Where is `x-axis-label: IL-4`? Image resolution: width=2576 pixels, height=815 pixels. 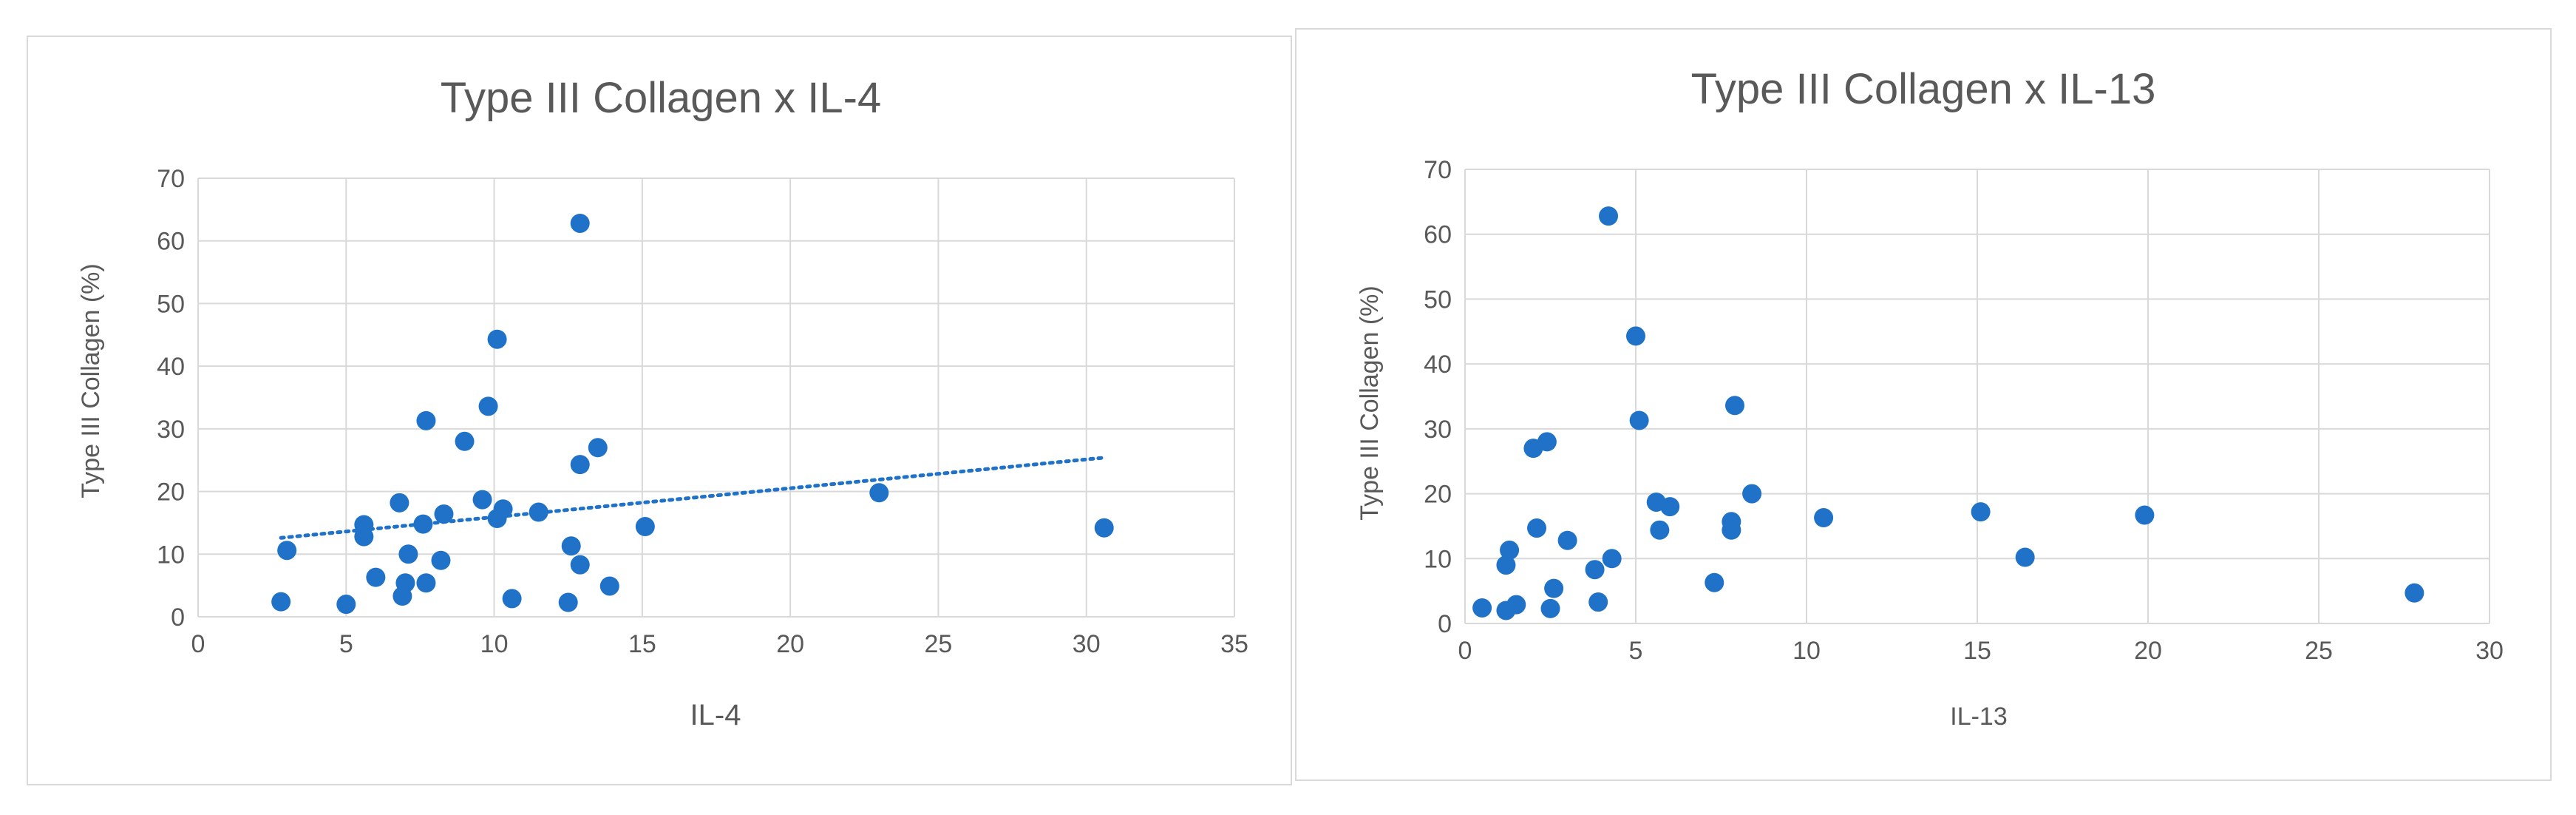 x-axis-label: IL-4 is located at coordinates (715, 715).